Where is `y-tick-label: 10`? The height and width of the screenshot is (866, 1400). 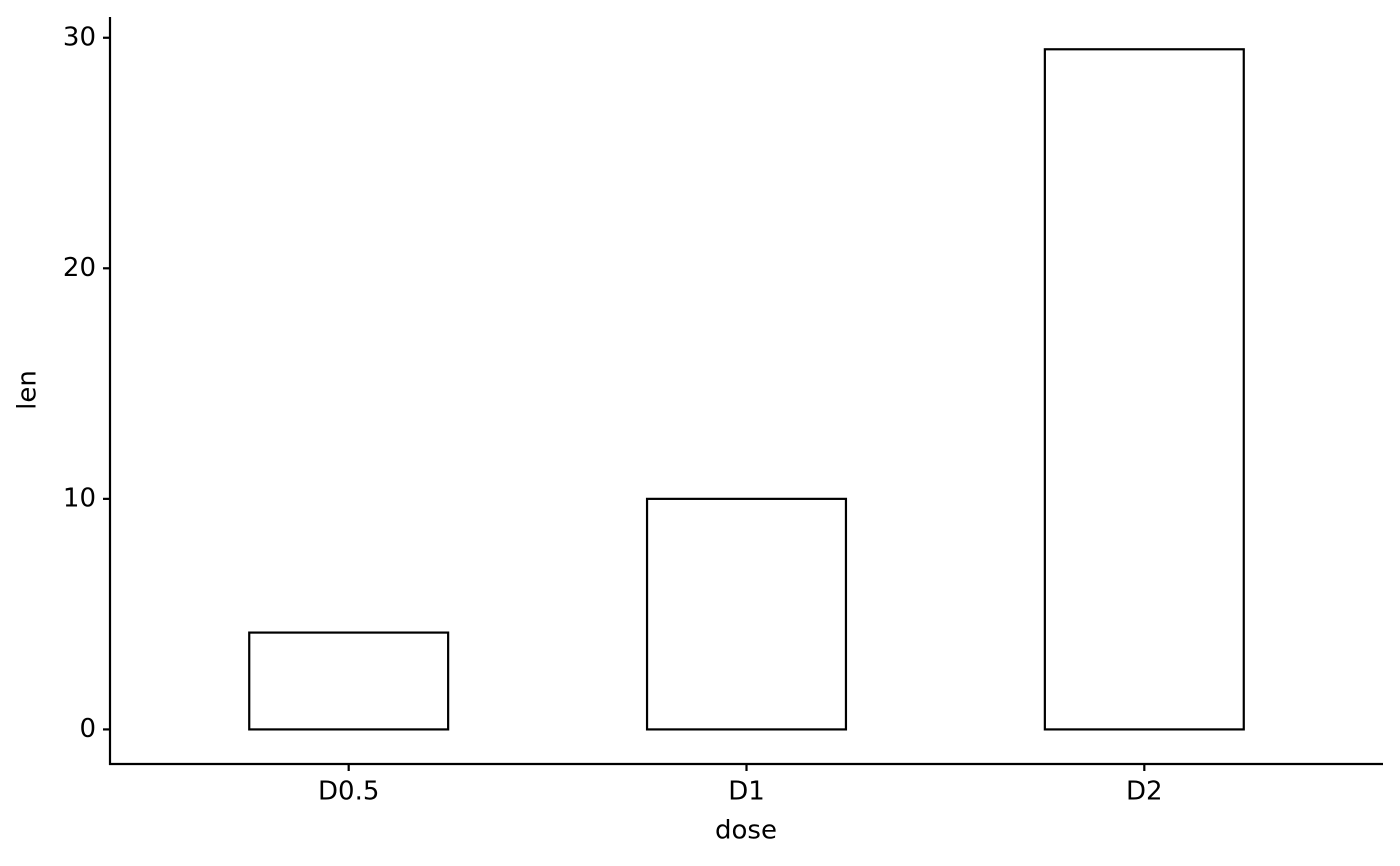
y-tick-label: 10 is located at coordinates (79, 498).